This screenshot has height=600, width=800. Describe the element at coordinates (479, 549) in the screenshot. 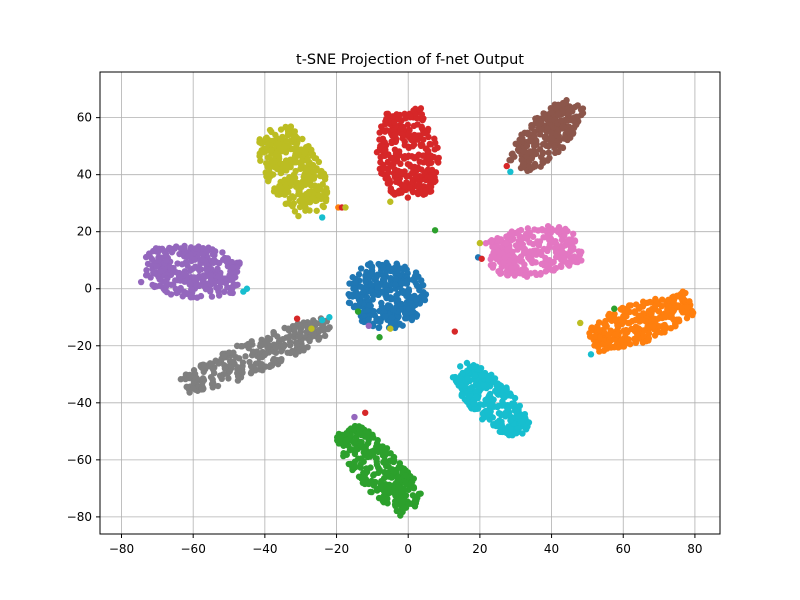

I see `x-tick-label: 20` at that location.